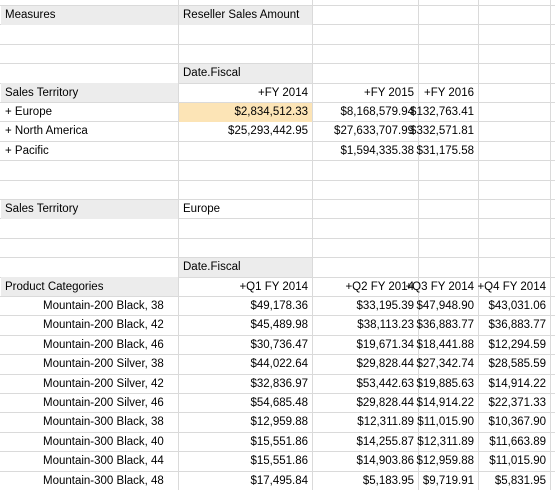 This screenshot has height=490, width=555. Describe the element at coordinates (448, 480) in the screenshot. I see `value-cell: $9,719.91` at that location.